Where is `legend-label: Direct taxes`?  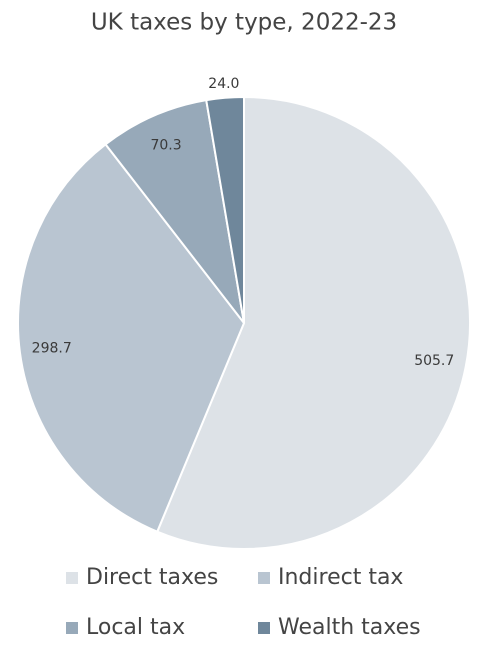
legend-label: Direct taxes is located at coordinates (152, 577).